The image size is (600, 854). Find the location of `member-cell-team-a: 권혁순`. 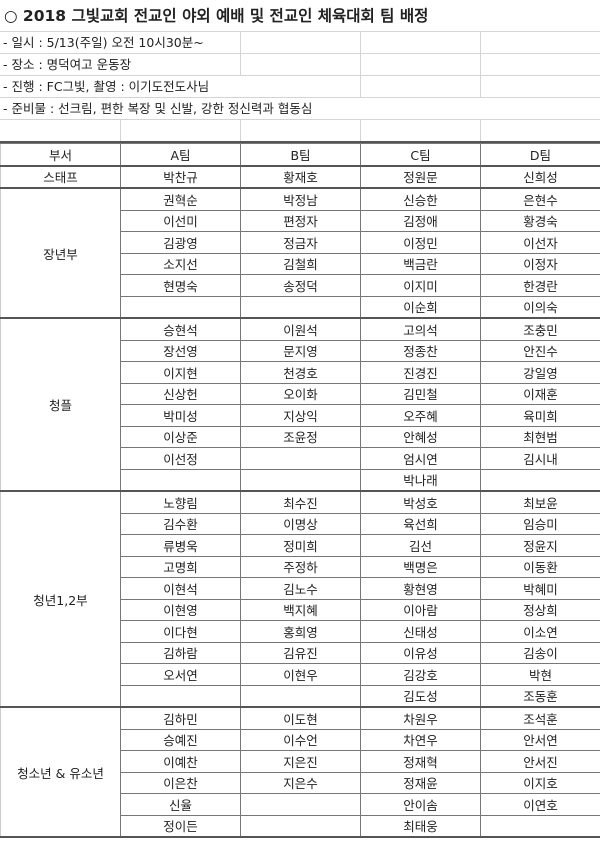

member-cell-team-a: 권혁순 is located at coordinates (180, 199).